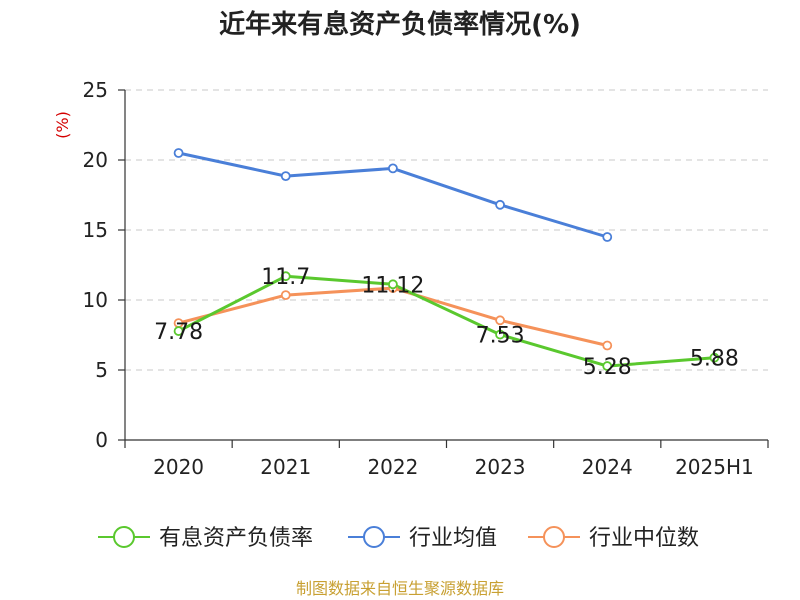  What do you see at coordinates (95, 300) in the screenshot?
I see `y-tick-label: 10` at bounding box center [95, 300].